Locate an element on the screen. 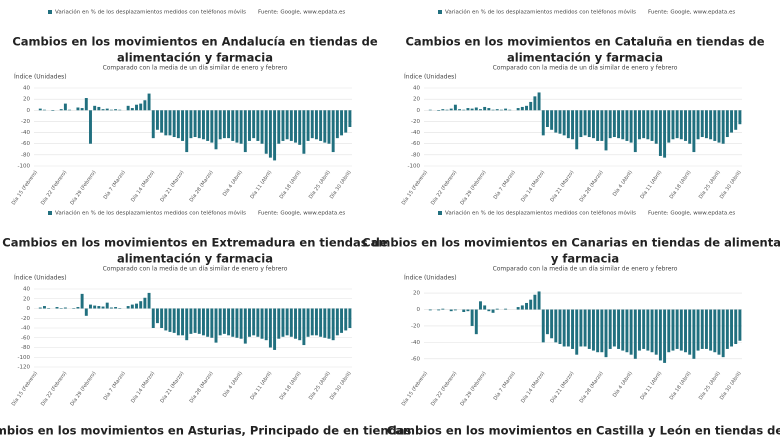 The height and width of the screenshot is (440, 780). y-tick-label: 40 is located at coordinates (416, 89).